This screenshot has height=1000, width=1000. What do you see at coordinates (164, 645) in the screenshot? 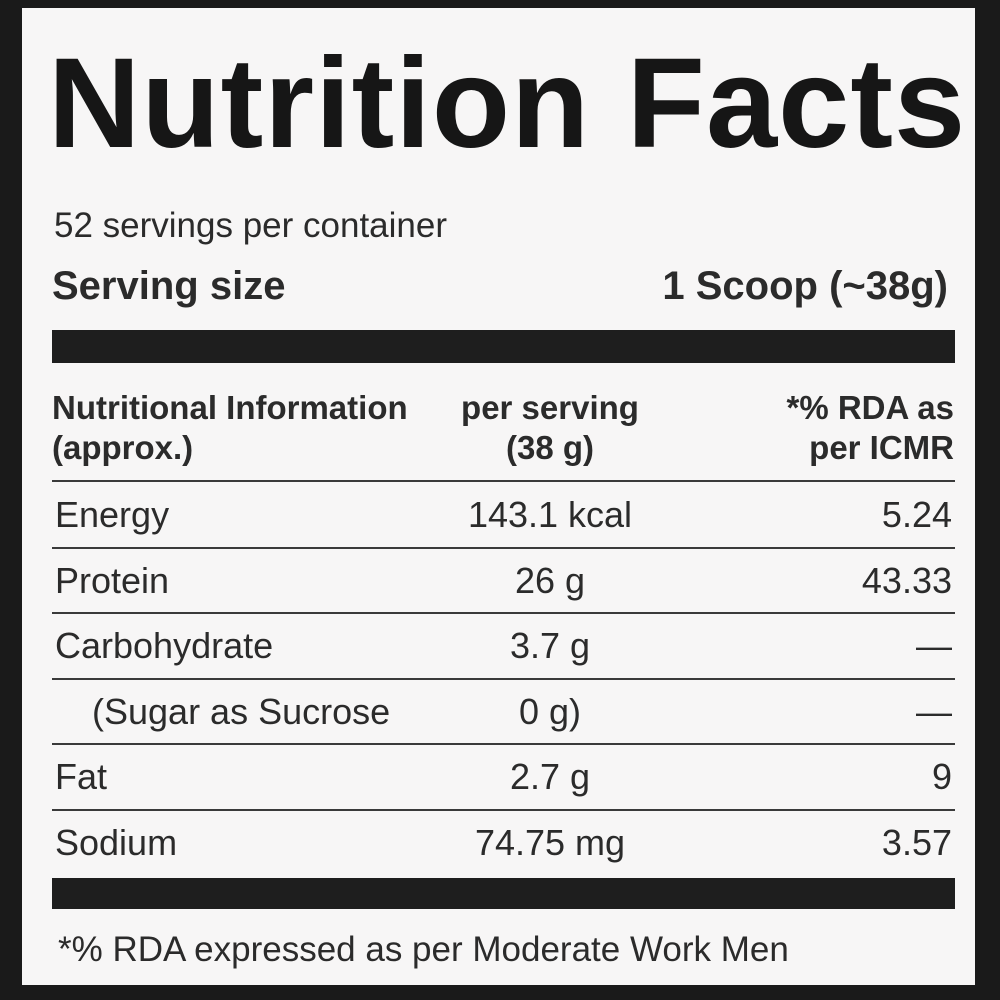
I see `nutrient: Carbohydrate` at bounding box center [164, 645].